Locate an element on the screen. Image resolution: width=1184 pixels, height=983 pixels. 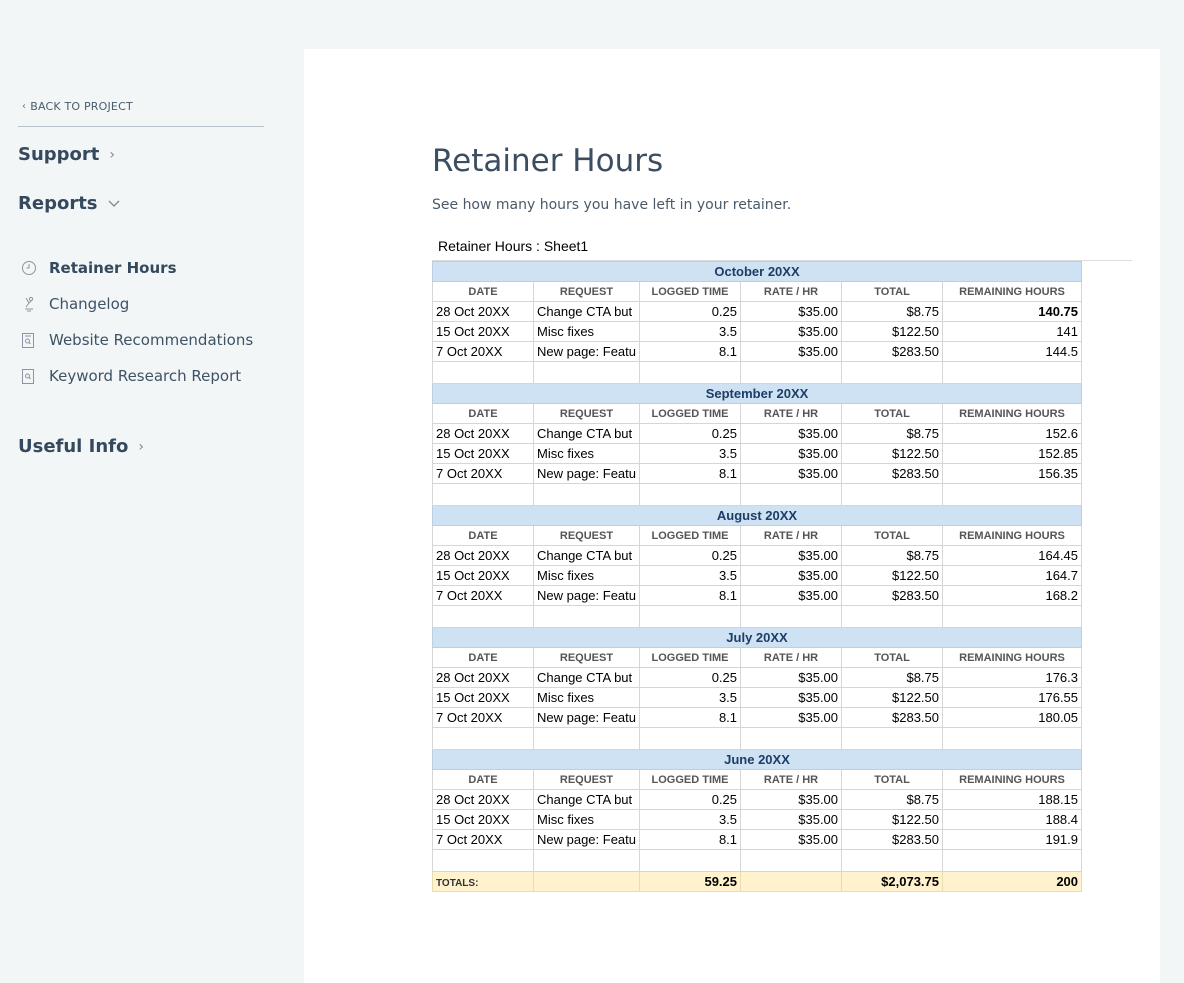
table-cell: 164.7 is located at coordinates (1012, 575).